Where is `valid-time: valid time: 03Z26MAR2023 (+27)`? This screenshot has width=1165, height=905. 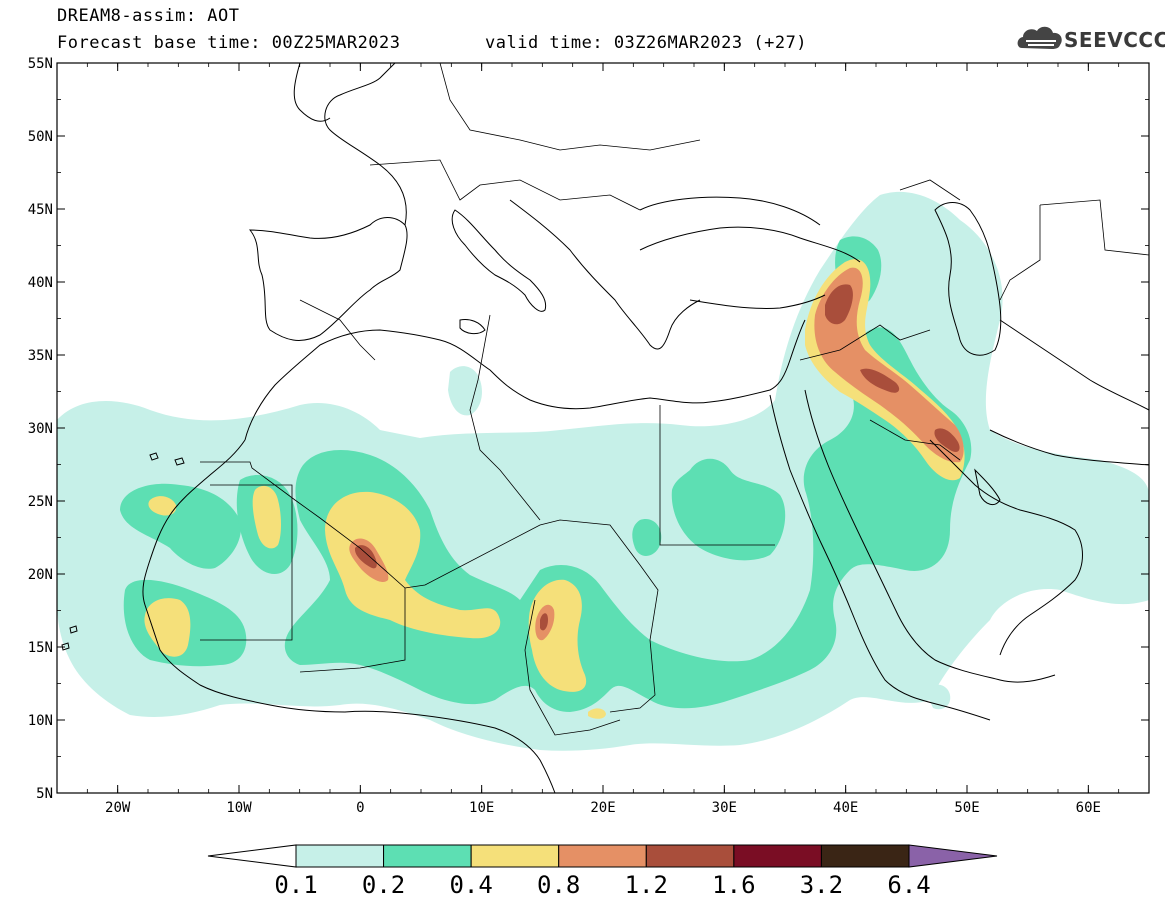 valid-time: valid time: 03Z26MAR2023 (+27) is located at coordinates (646, 43).